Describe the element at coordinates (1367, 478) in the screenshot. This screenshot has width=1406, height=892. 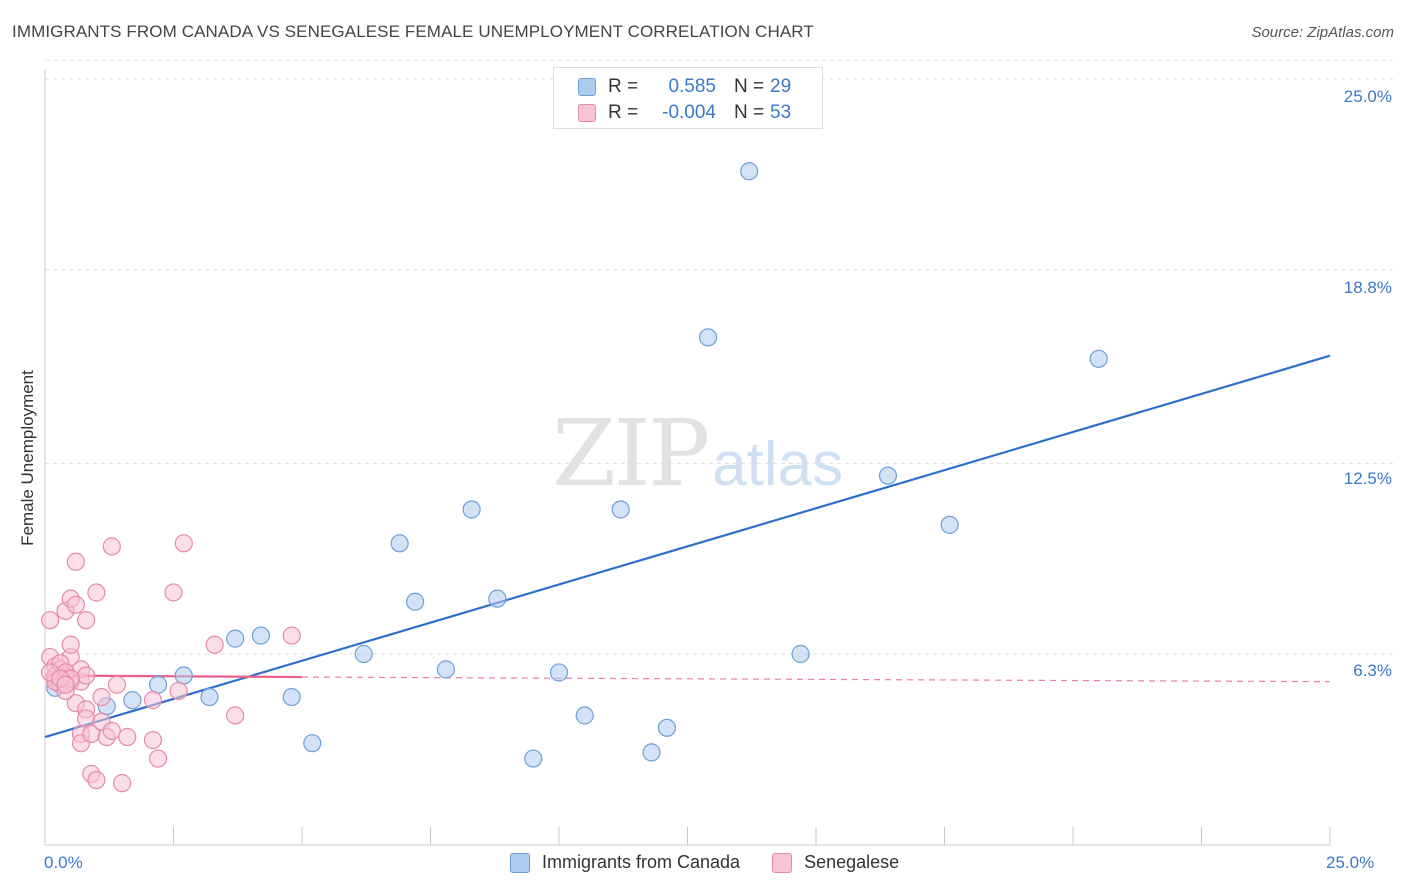
I see `y-tick-label: 12.5%` at that location.